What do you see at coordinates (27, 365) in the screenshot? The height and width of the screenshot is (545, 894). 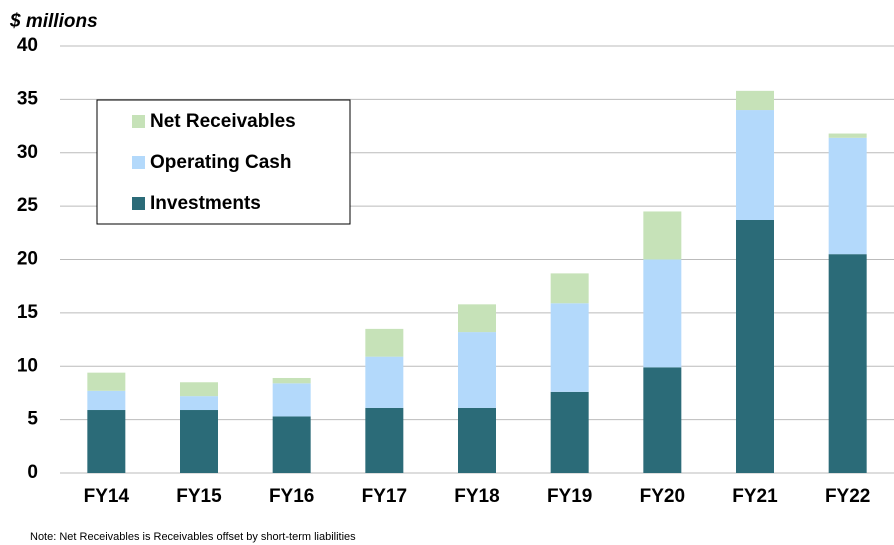 I see `y-tick-label: 10` at bounding box center [27, 365].